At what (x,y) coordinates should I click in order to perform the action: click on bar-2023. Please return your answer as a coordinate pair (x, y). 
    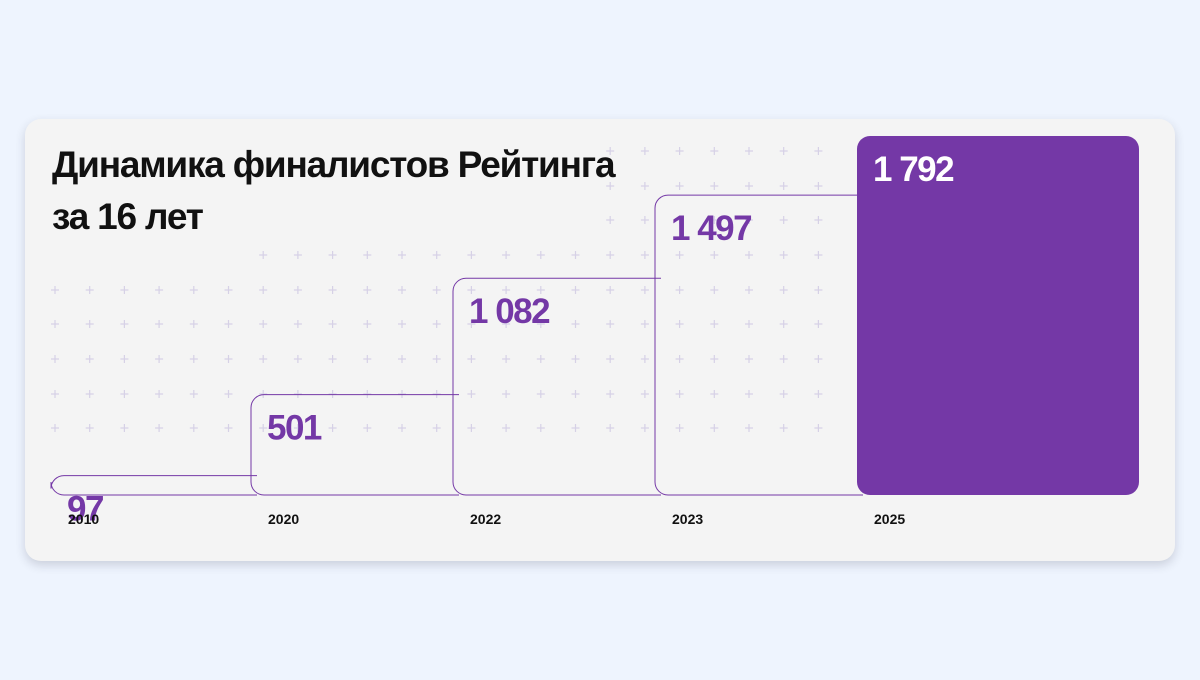
    Looking at the image, I should click on (758, 345).